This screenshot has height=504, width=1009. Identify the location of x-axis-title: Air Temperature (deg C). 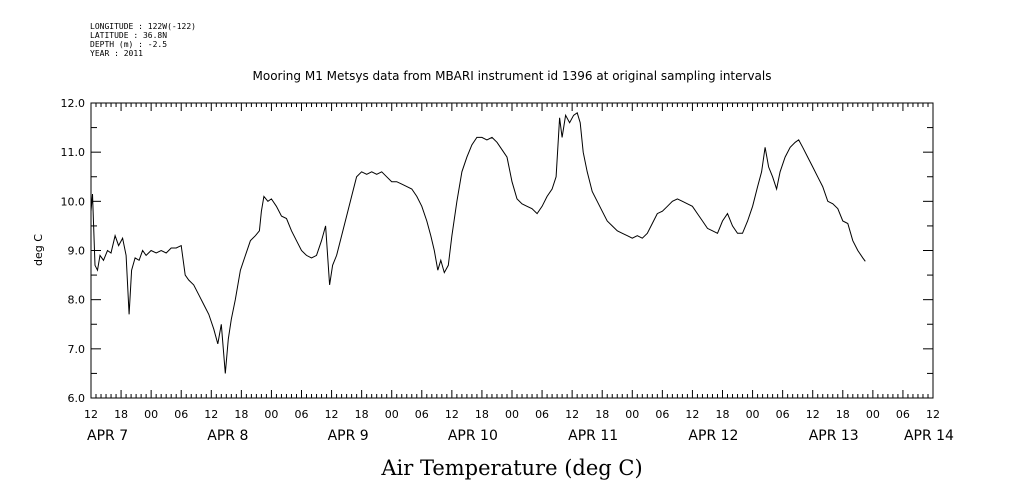
(511, 468).